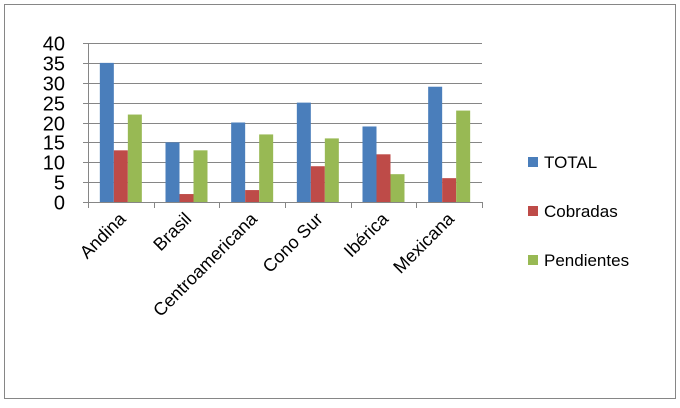  What do you see at coordinates (570, 162) in the screenshot?
I see `legend-label: TOTAL` at bounding box center [570, 162].